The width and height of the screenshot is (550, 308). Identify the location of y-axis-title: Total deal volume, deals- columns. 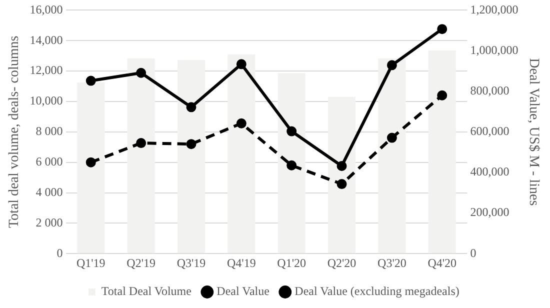
(14, 132).